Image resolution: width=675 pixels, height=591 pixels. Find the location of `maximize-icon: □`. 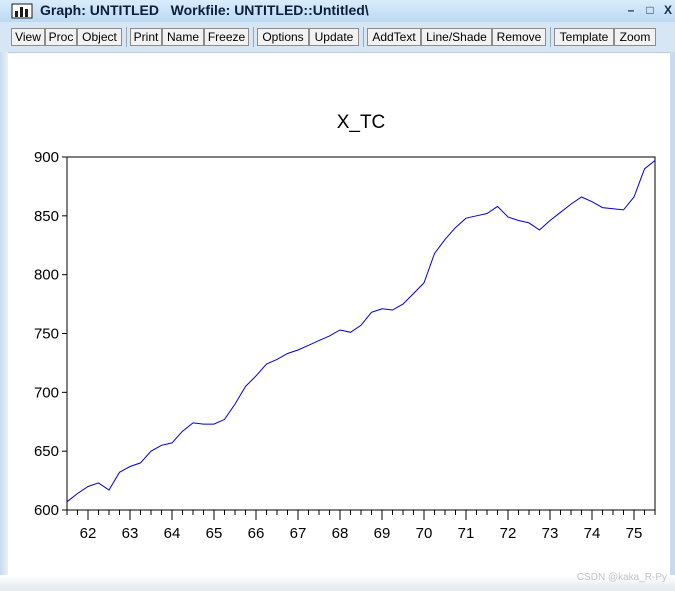

maximize-icon: □ is located at coordinates (650, 10).